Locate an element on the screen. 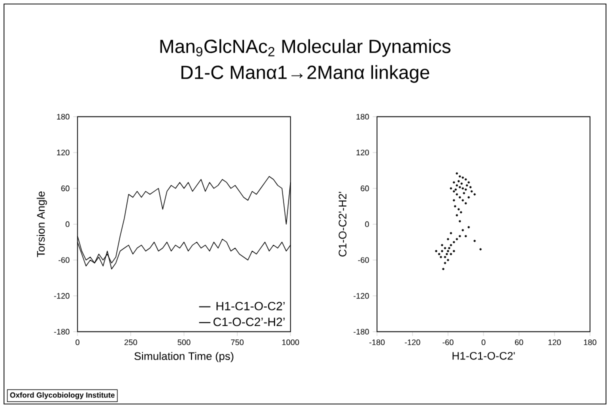 Image resolution: width=610 pixels, height=408 pixels. y-axis-title: C1-O-C2'-H2' is located at coordinates (342, 224).